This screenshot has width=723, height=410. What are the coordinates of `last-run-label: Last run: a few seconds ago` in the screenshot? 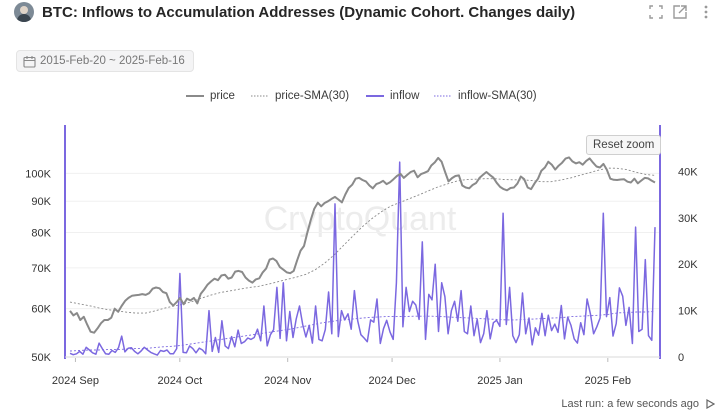 It's located at (630, 404).